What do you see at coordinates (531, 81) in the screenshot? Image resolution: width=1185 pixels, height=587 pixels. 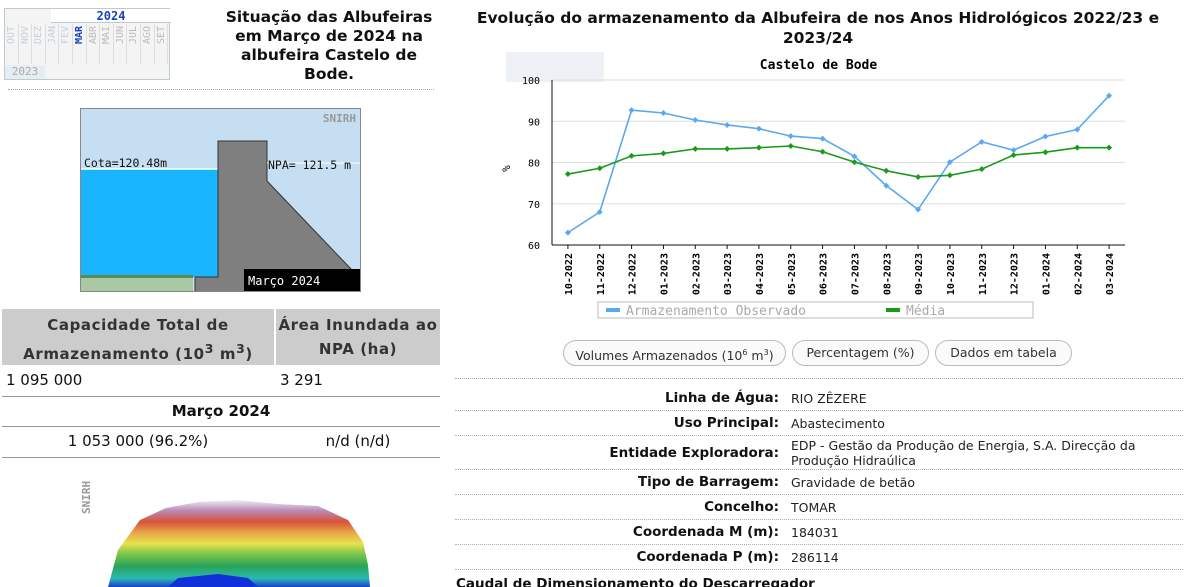 I see `y-tick-label: 100` at bounding box center [531, 81].